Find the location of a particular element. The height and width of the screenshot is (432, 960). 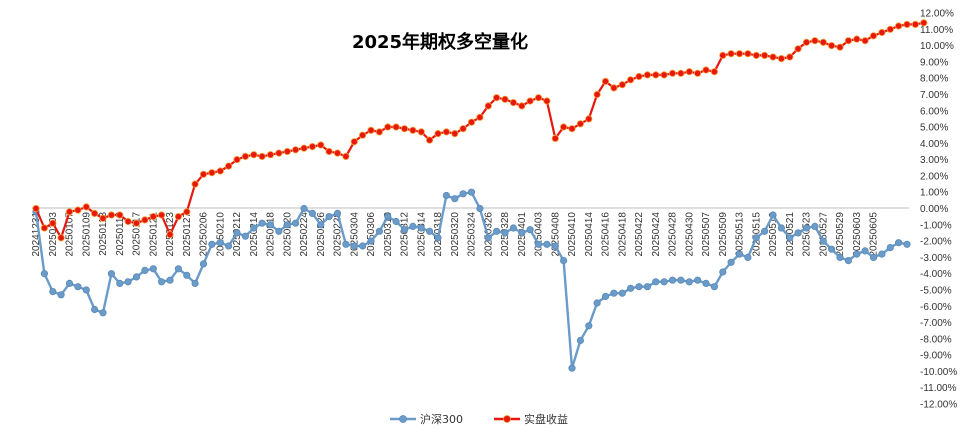

legend: 沪深300 实盘收益 is located at coordinates (479, 419).